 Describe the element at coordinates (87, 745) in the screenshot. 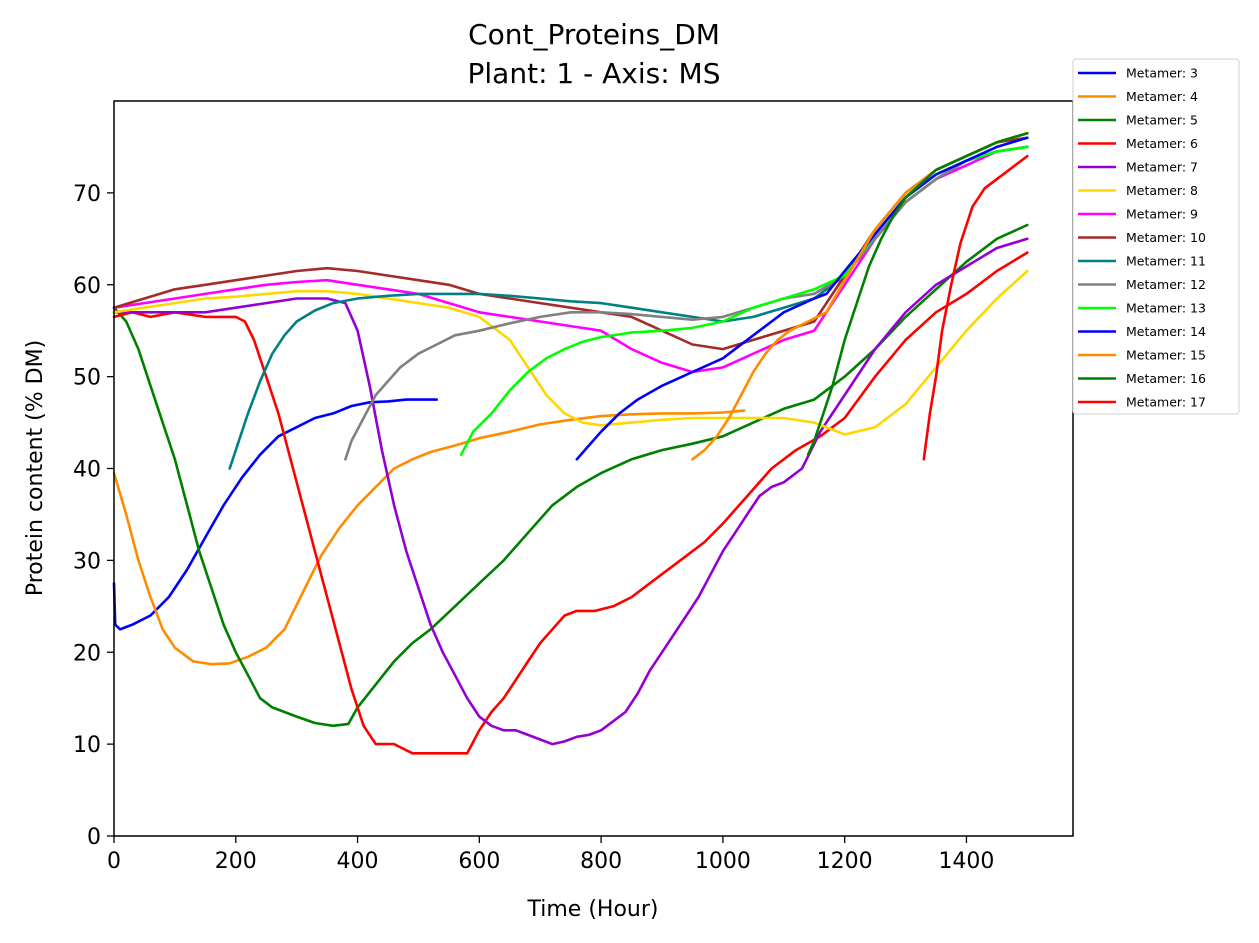

I see `y-tick-label: 10` at that location.